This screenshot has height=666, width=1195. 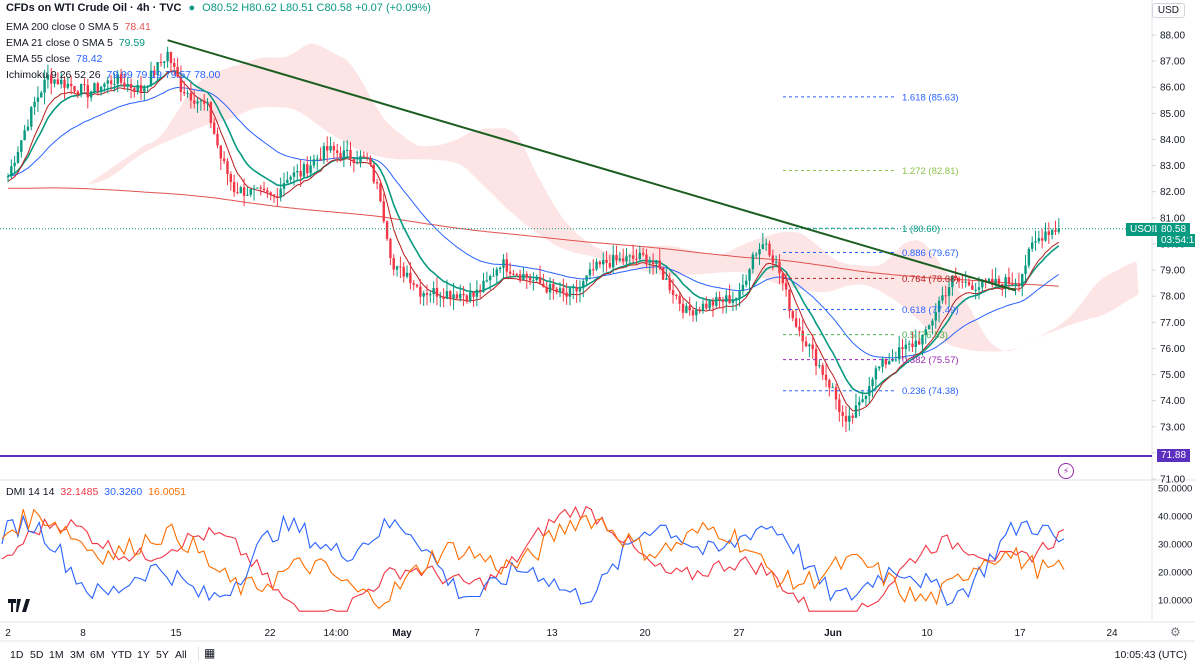 What do you see at coordinates (1150, 655) in the screenshot?
I see `utc-clock: 10:05:43 (UTC)` at bounding box center [1150, 655].